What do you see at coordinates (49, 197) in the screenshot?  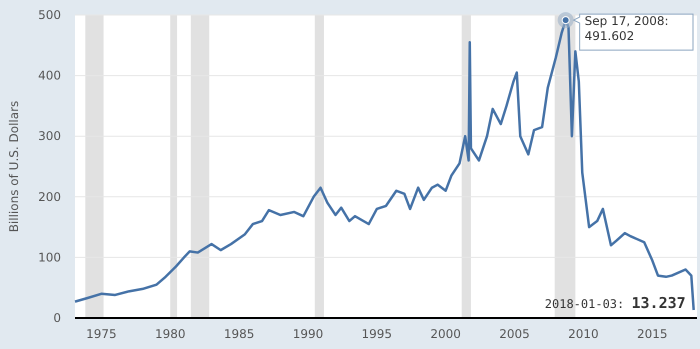 I see `y-tick-label: 200` at bounding box center [49, 197].